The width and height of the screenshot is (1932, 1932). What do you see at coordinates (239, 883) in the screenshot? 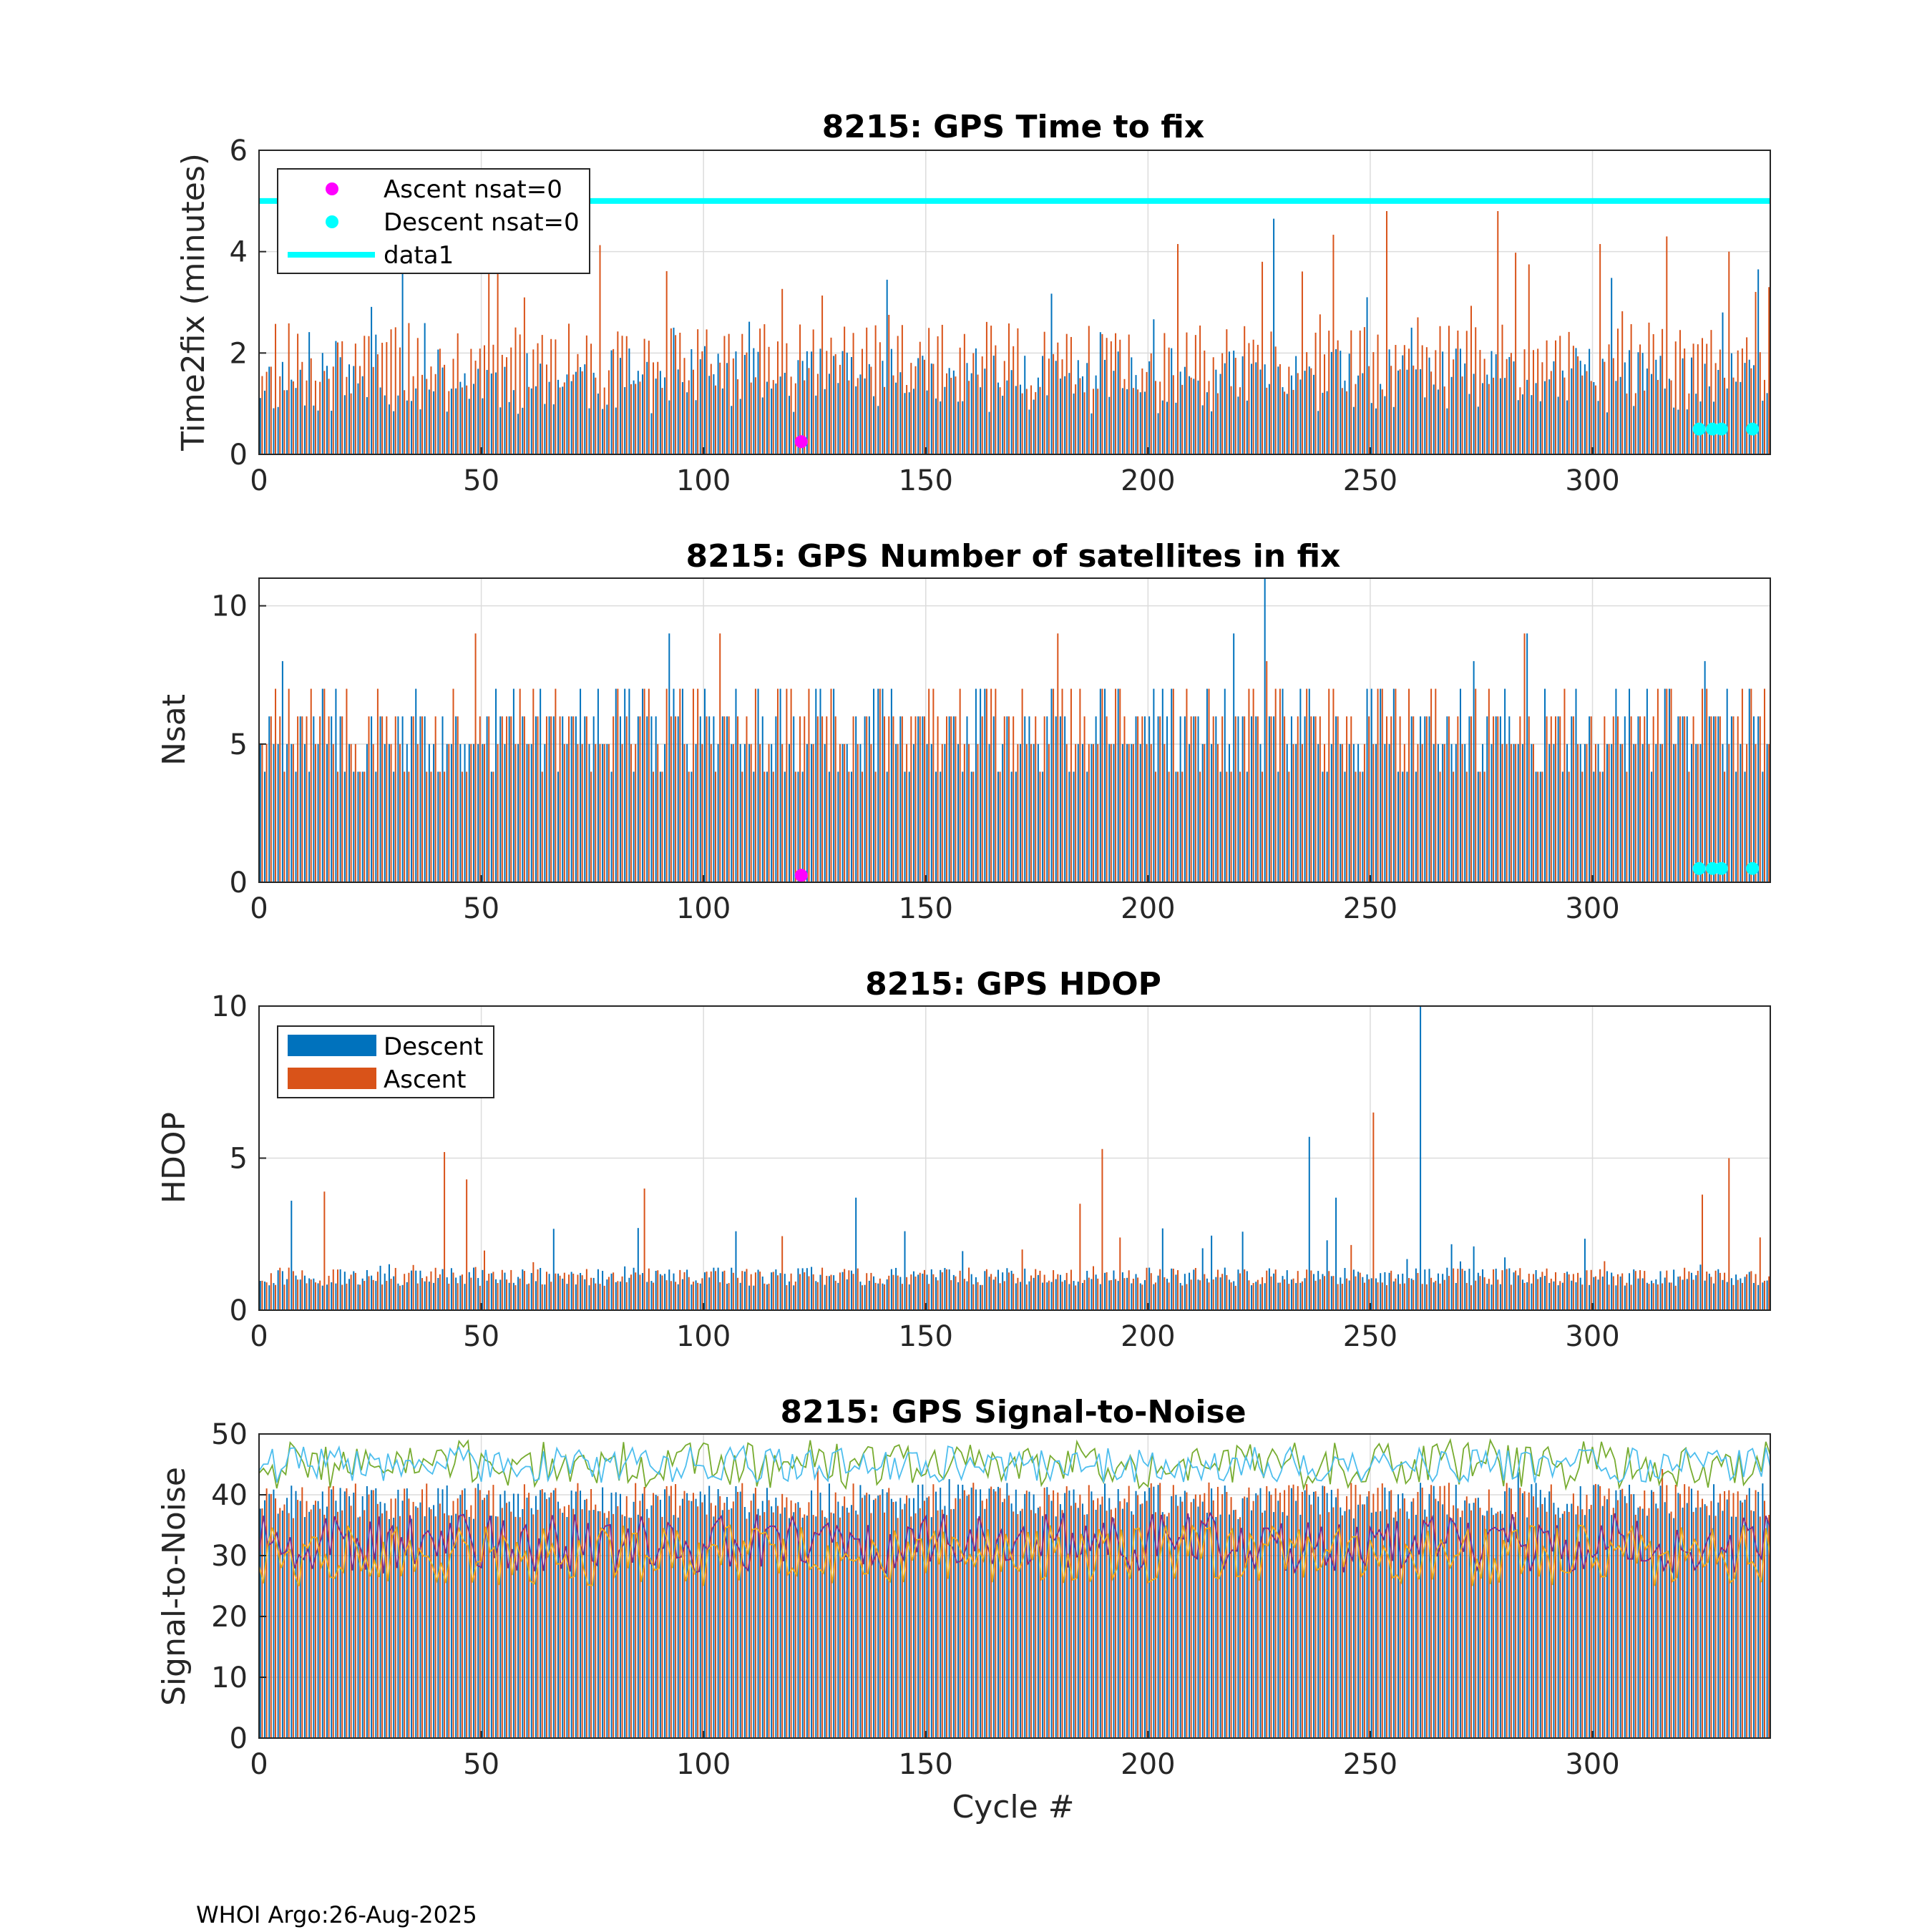
I see `y-tick-label: 0` at bounding box center [239, 883].